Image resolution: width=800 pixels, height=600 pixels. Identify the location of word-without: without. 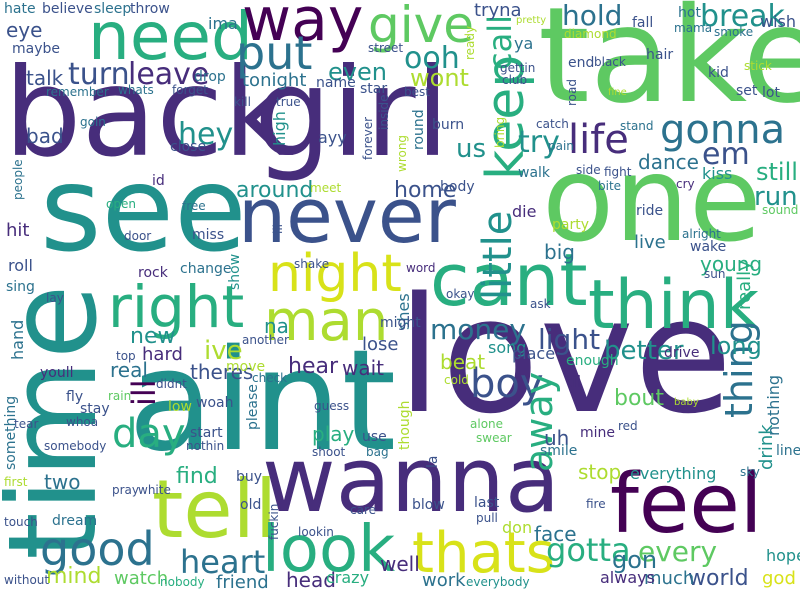
(27, 580).